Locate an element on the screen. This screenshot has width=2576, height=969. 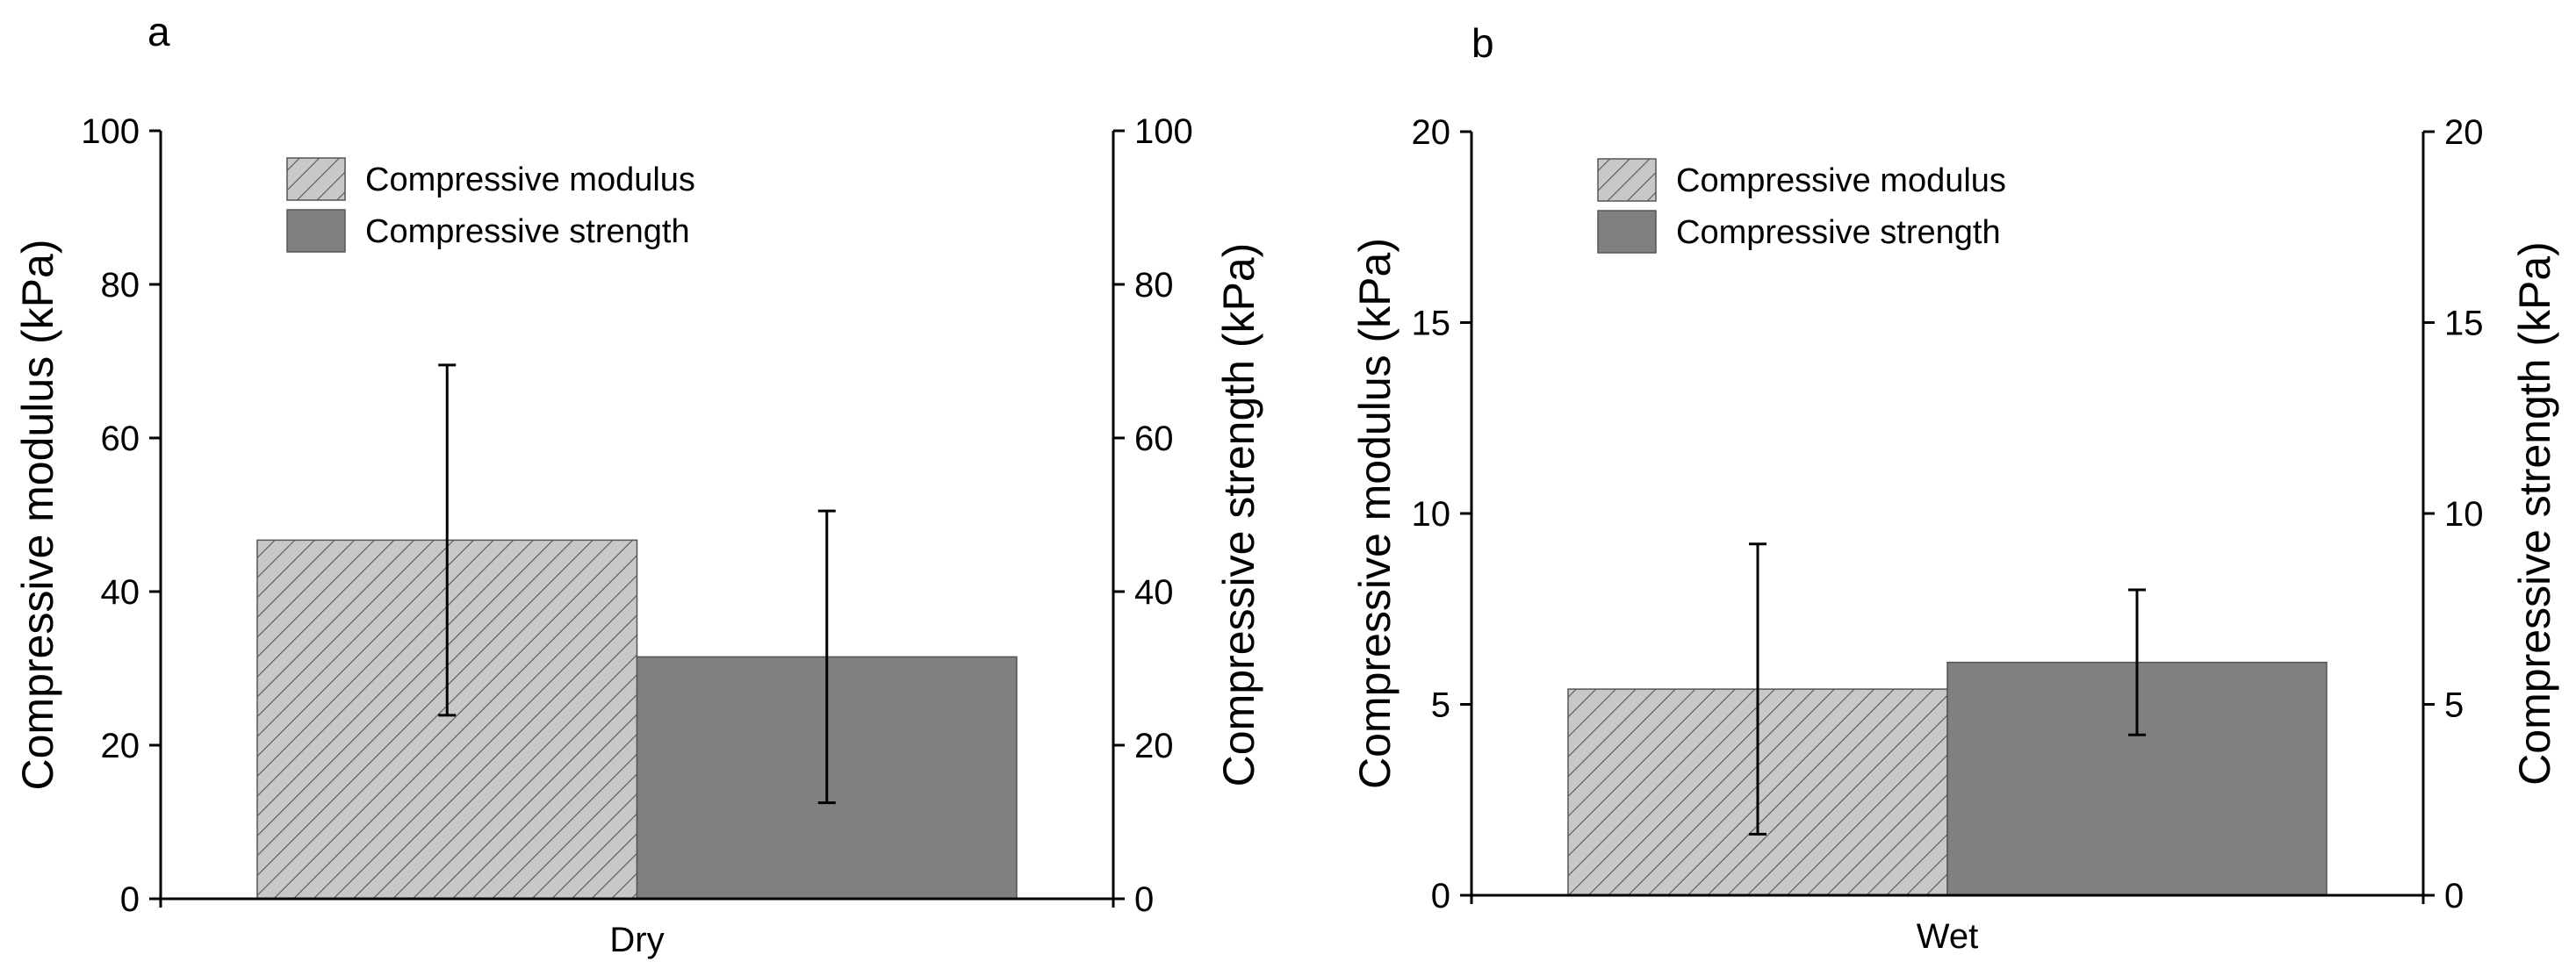
y-right-tick-label: 5 is located at coordinates (2454, 705).